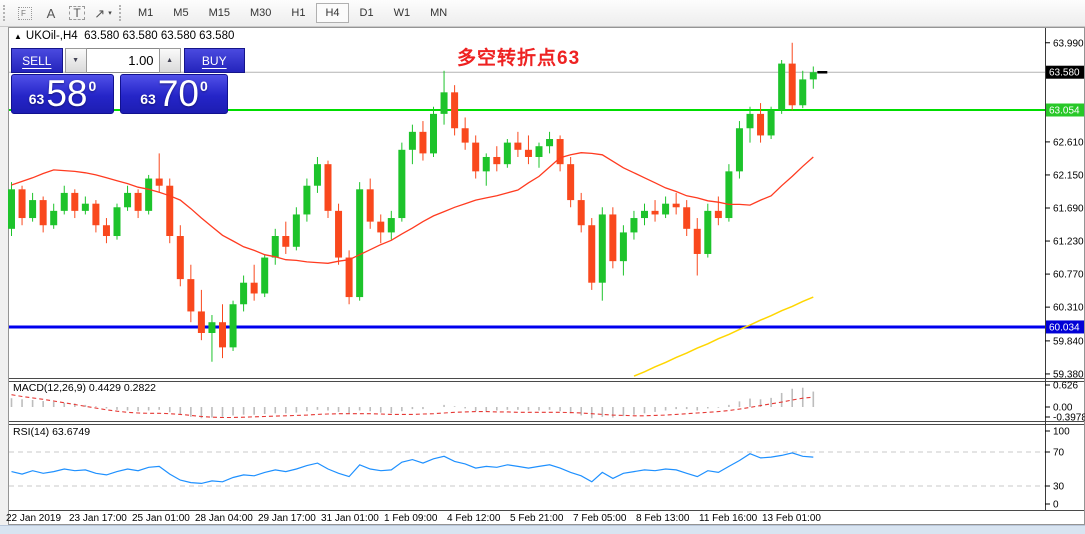 Image resolution: width=1085 pixels, height=534 pixels. What do you see at coordinates (110, 13) in the screenshot?
I see `dropdown-caret-icon: ▾` at bounding box center [110, 13].